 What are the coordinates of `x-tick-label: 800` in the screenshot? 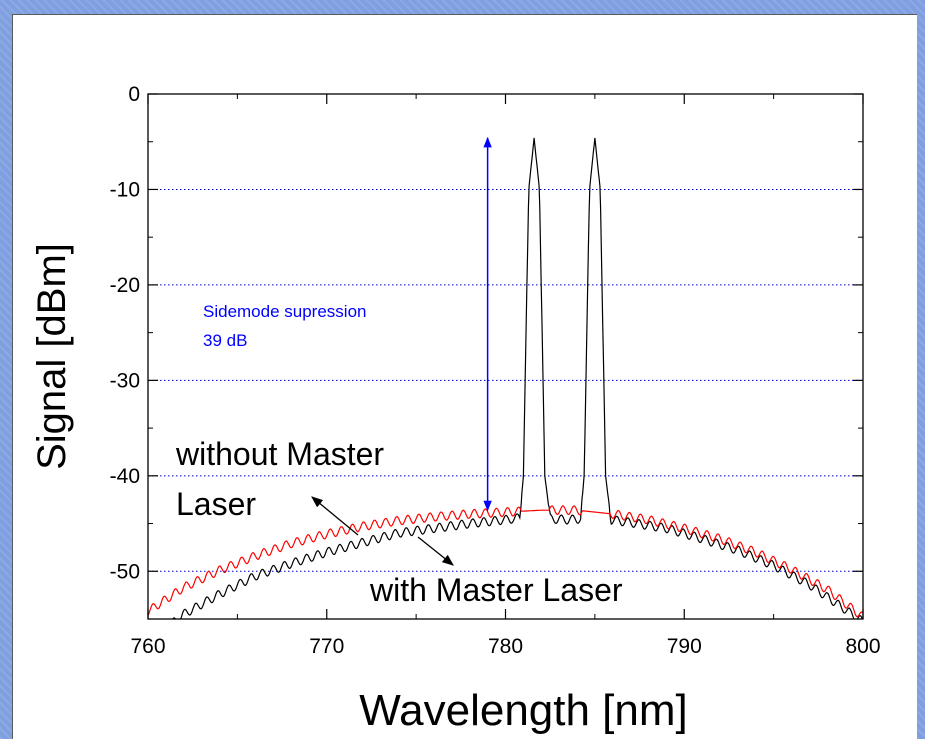 It's located at (862, 646).